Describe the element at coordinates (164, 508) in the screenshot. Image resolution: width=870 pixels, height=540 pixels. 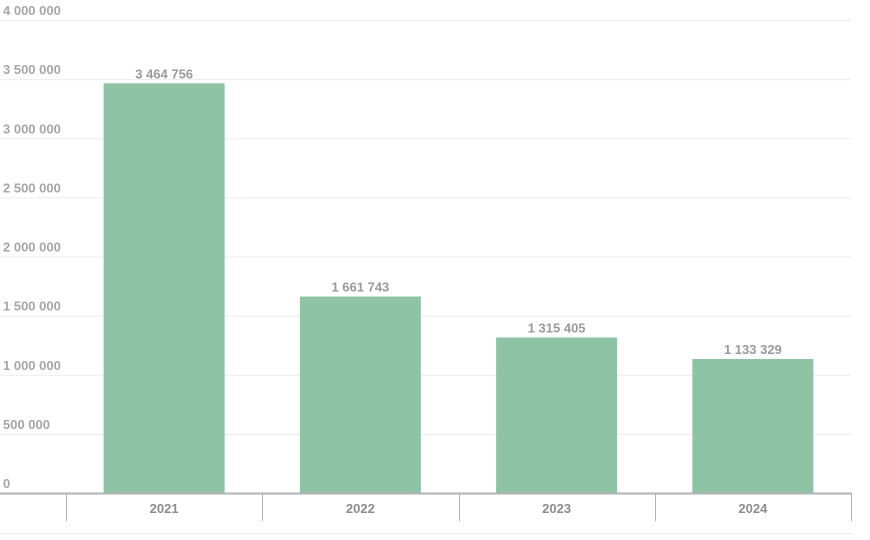
I see `x-tick-label: 2021` at that location.